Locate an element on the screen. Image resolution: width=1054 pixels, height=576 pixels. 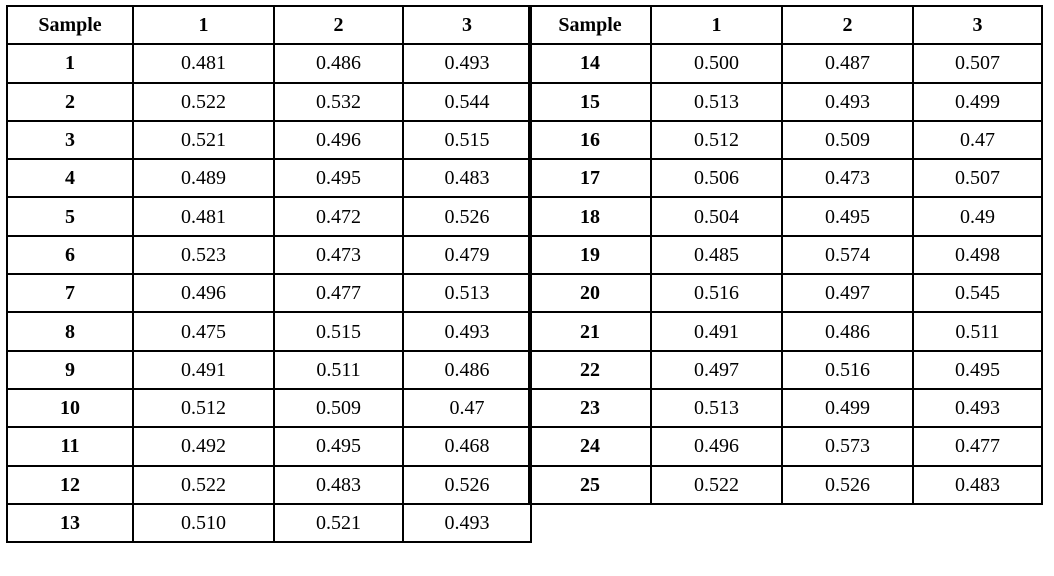
measurement-cell: 0.498 is located at coordinates (977, 255).